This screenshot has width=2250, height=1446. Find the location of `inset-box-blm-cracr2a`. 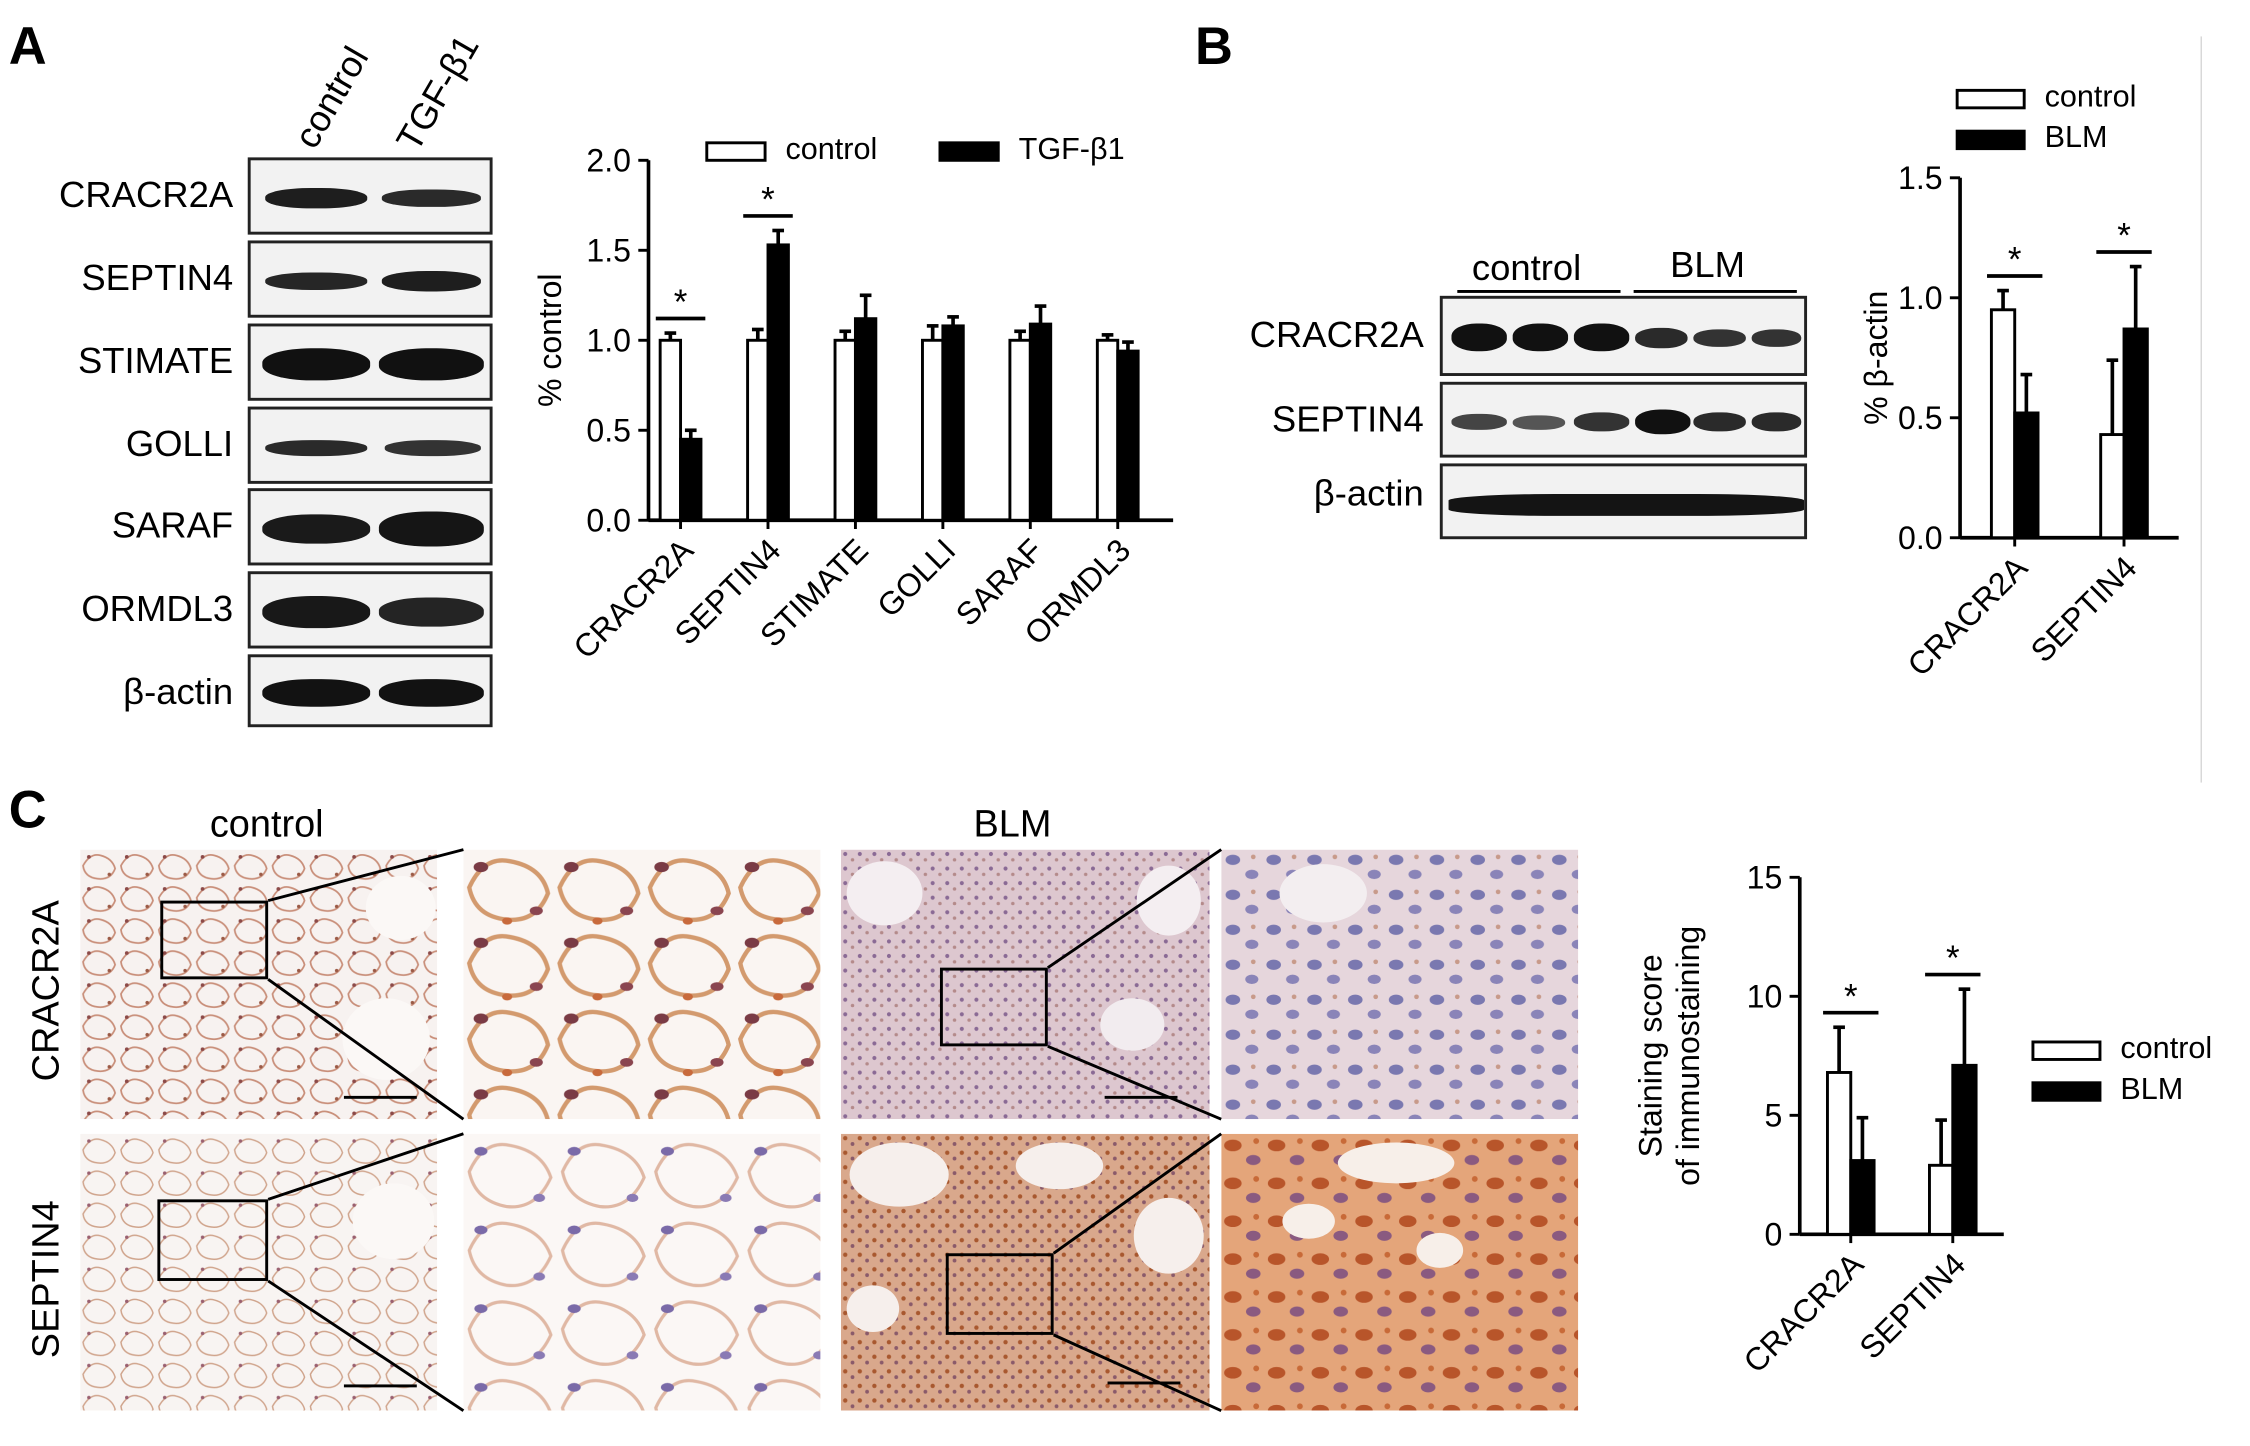

inset-box-blm-cracr2a is located at coordinates (993, 1007).